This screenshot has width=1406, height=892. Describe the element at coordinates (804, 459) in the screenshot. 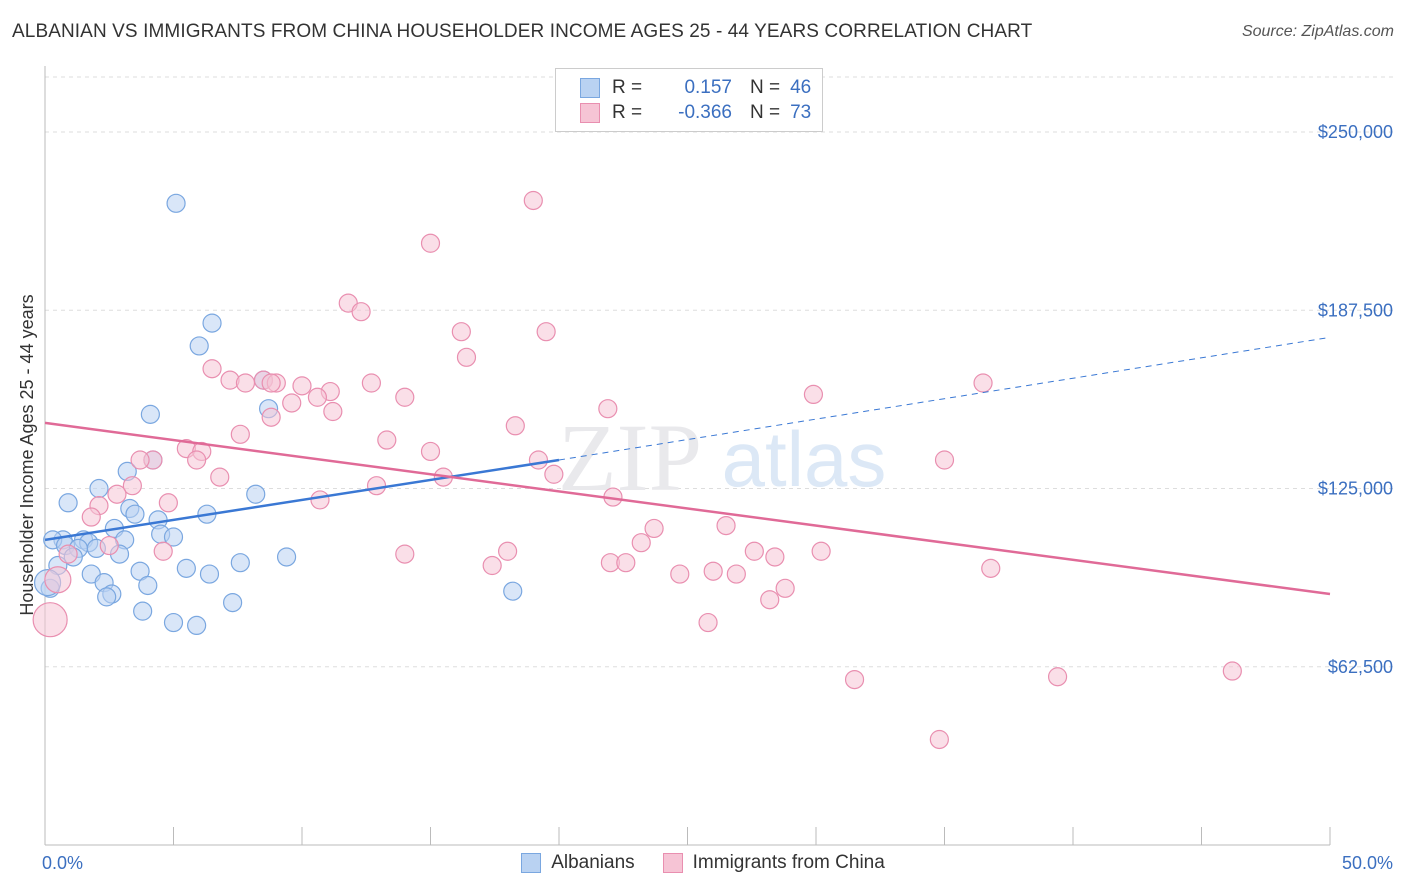

I see `watermark-atlas: atlas` at that location.